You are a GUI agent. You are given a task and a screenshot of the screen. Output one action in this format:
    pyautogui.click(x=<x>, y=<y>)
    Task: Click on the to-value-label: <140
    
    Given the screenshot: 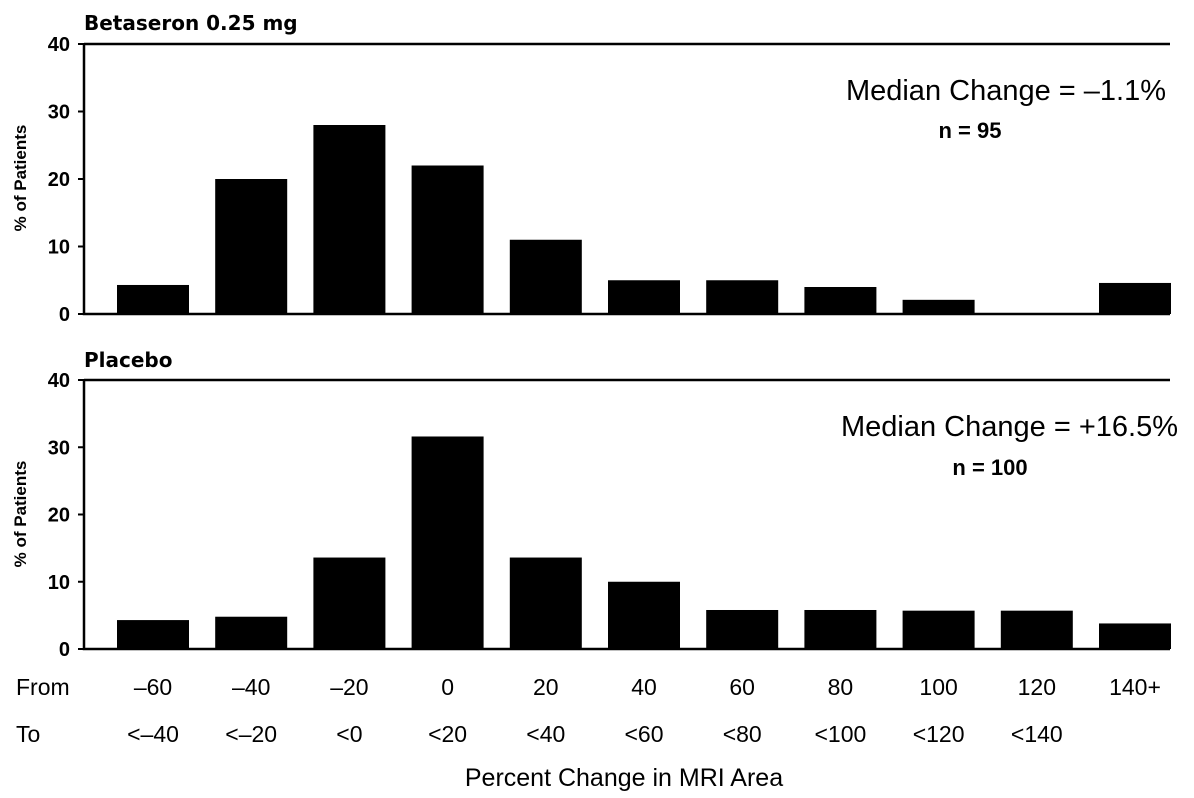 What is the action you would take?
    pyautogui.click(x=1037, y=734)
    